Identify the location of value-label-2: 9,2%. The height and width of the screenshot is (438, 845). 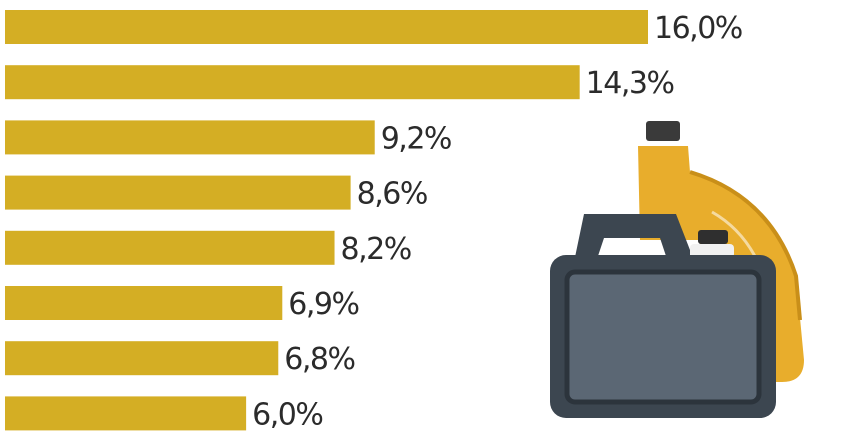
(416, 138).